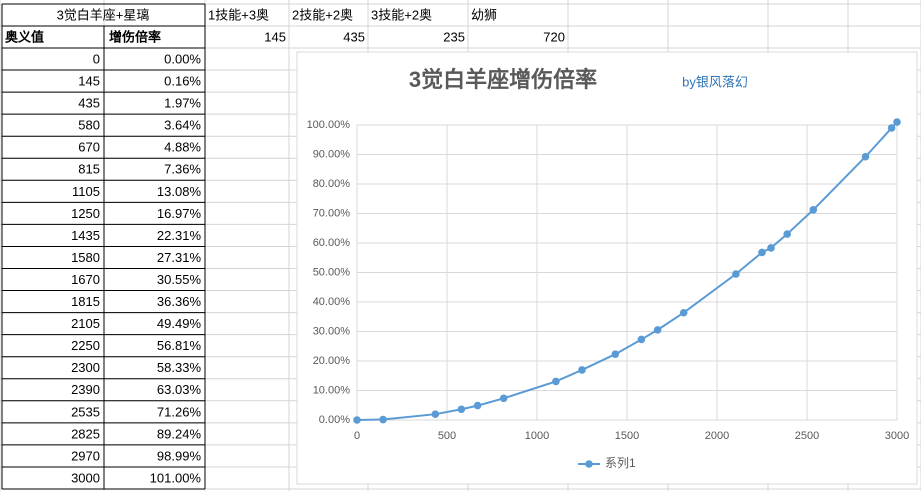  What do you see at coordinates (807, 436) in the screenshot?
I see `x-tick-label: 2500` at bounding box center [807, 436].